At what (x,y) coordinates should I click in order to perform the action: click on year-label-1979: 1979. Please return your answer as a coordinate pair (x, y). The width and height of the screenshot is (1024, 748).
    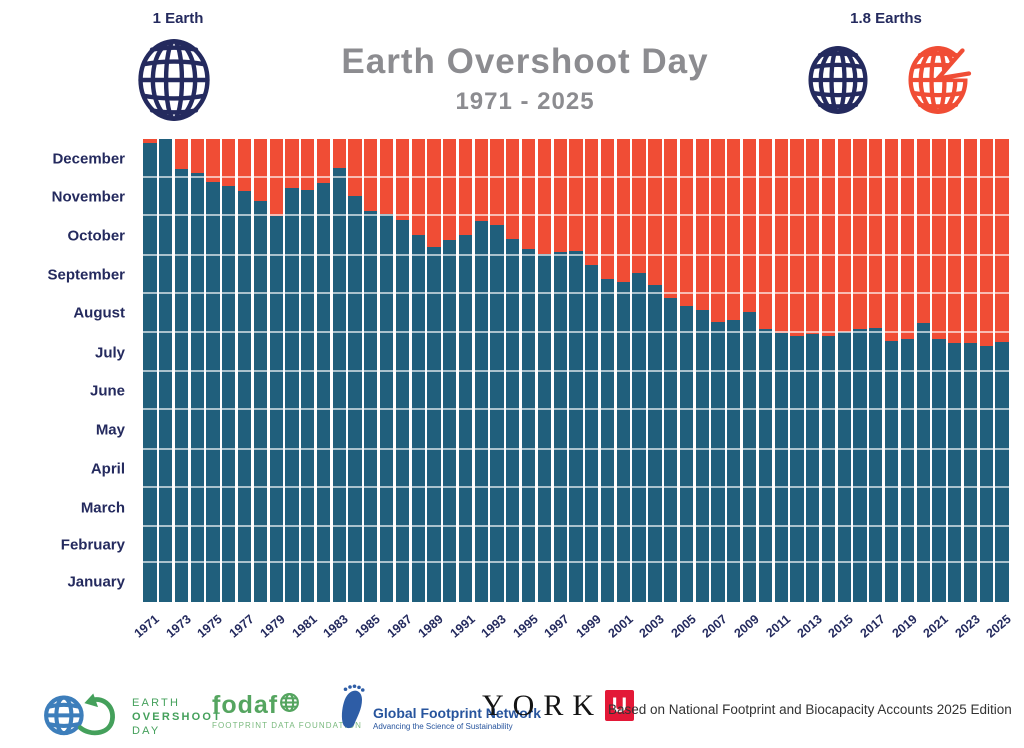
    Looking at the image, I should click on (273, 626).